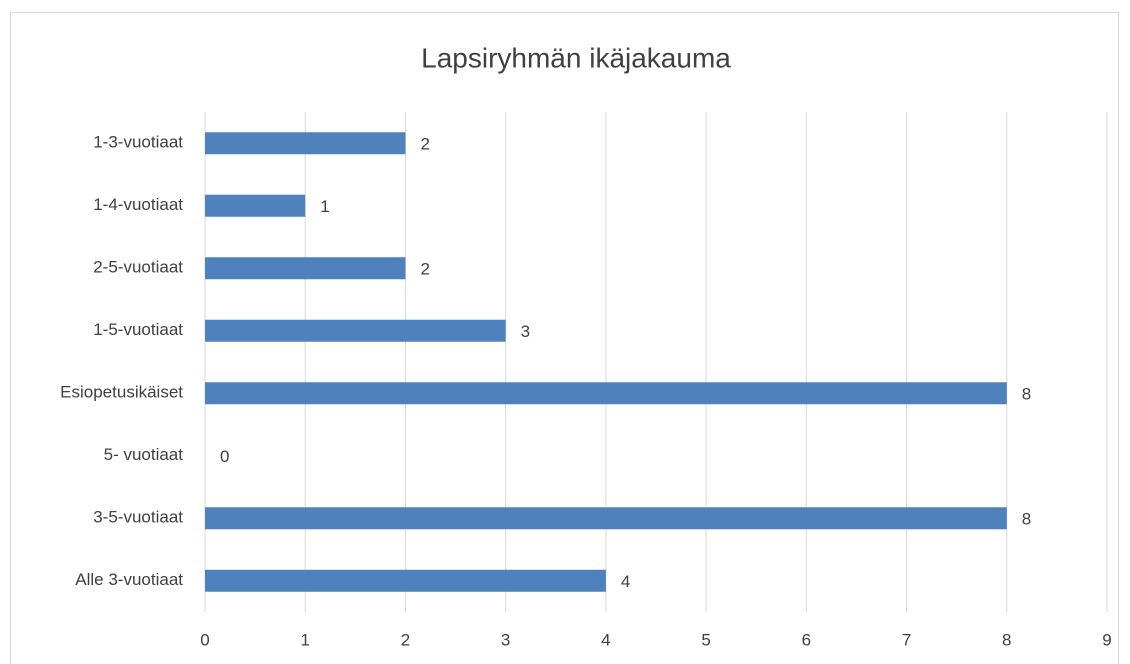 This screenshot has height=664, width=1130. What do you see at coordinates (525, 331) in the screenshot?
I see `data-label: 3` at bounding box center [525, 331].